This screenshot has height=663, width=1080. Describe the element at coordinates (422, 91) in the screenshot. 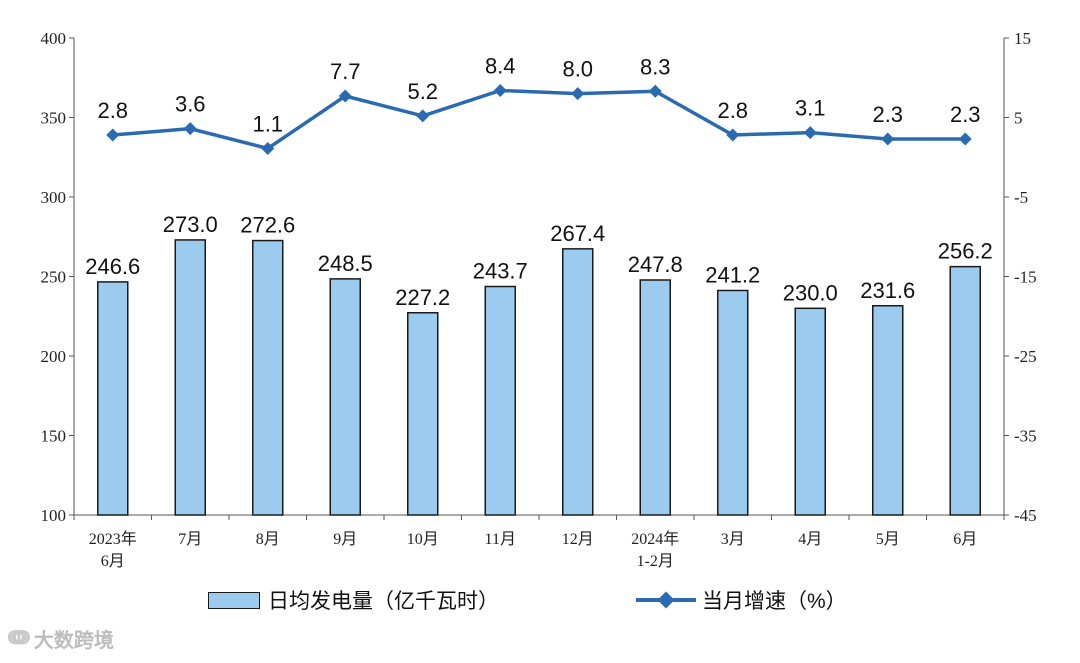

I see `line-value-label: 5.2` at that location.